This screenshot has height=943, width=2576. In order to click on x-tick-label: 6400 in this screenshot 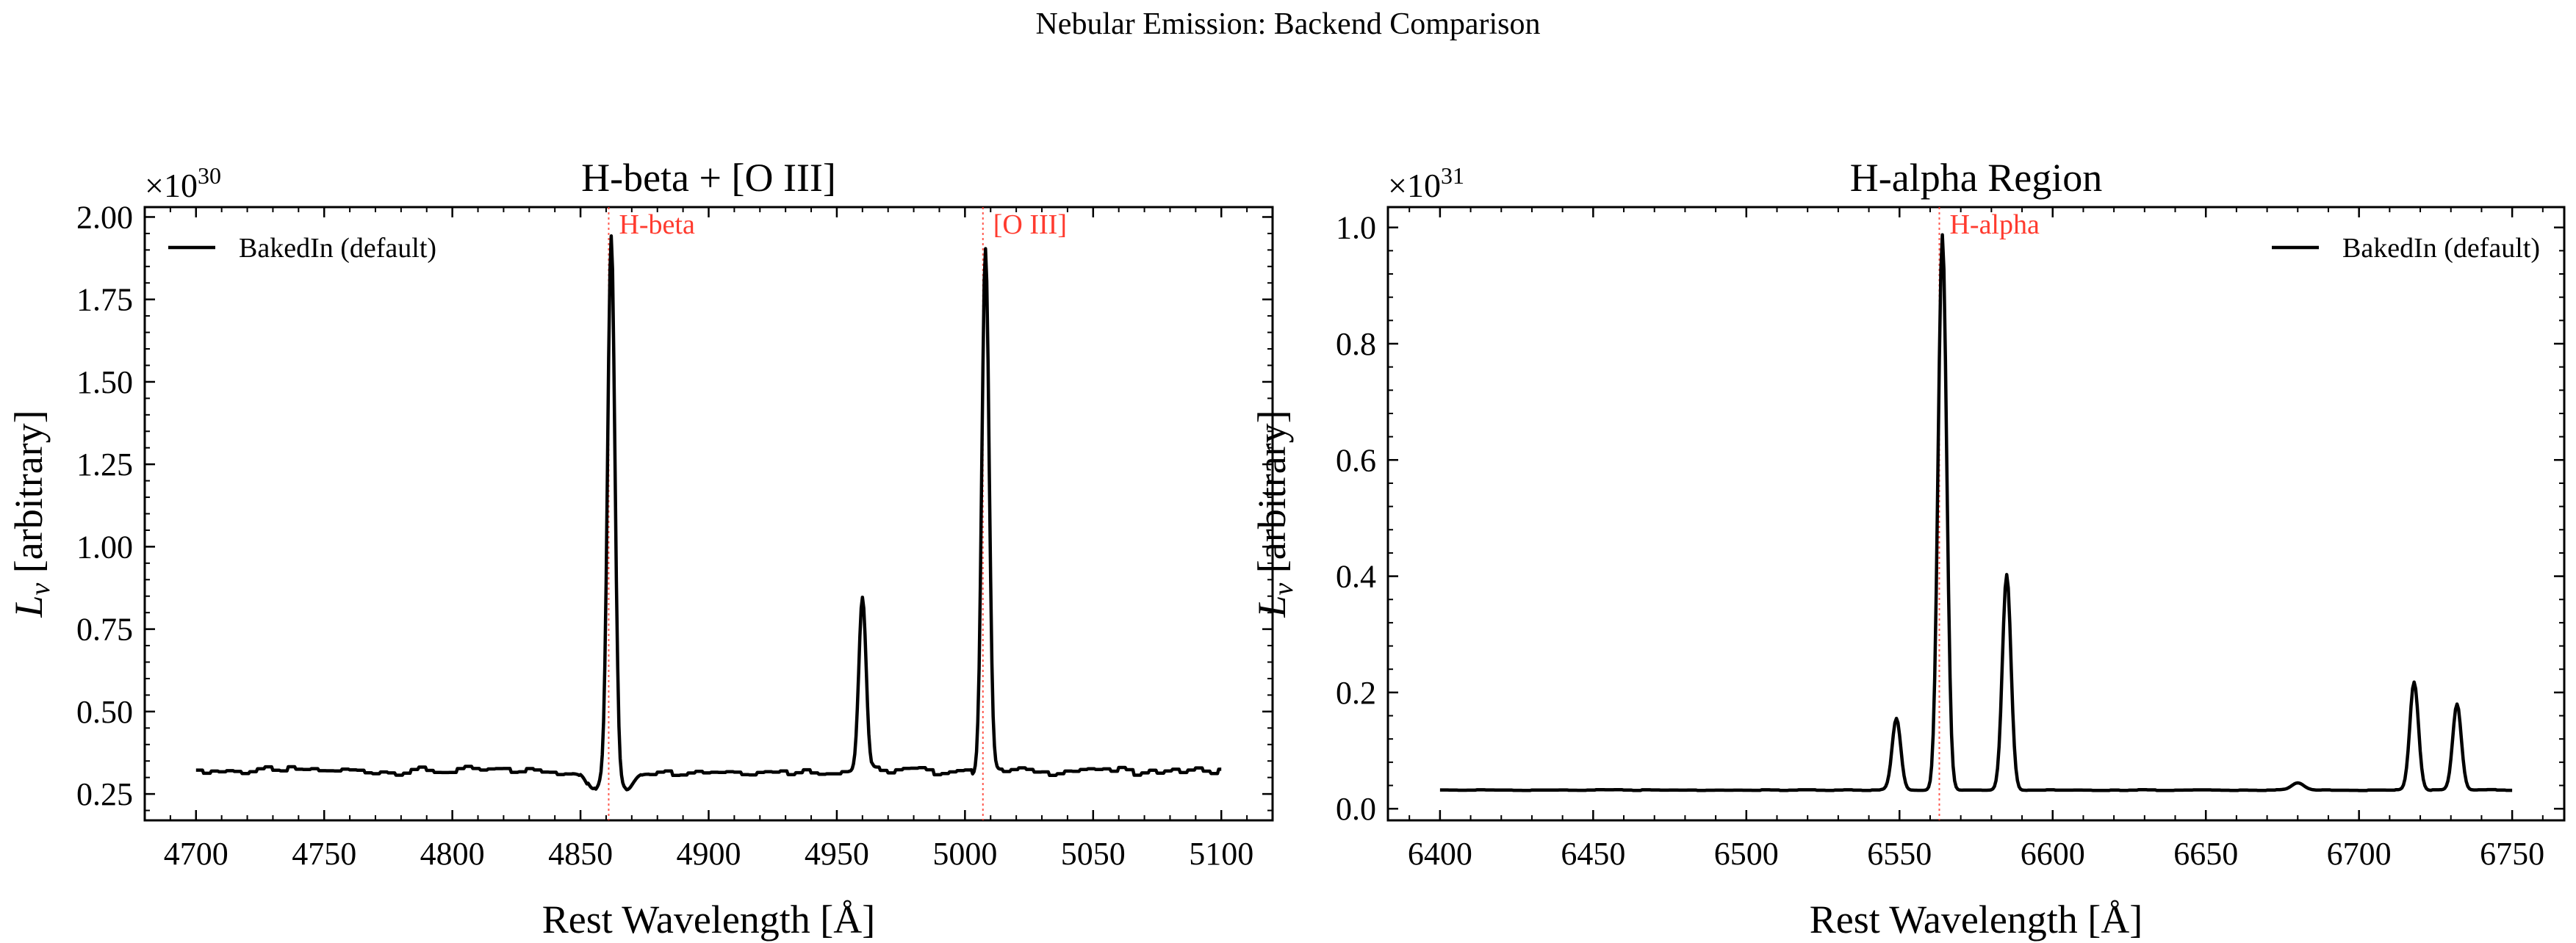, I will do `click(1440, 854)`.